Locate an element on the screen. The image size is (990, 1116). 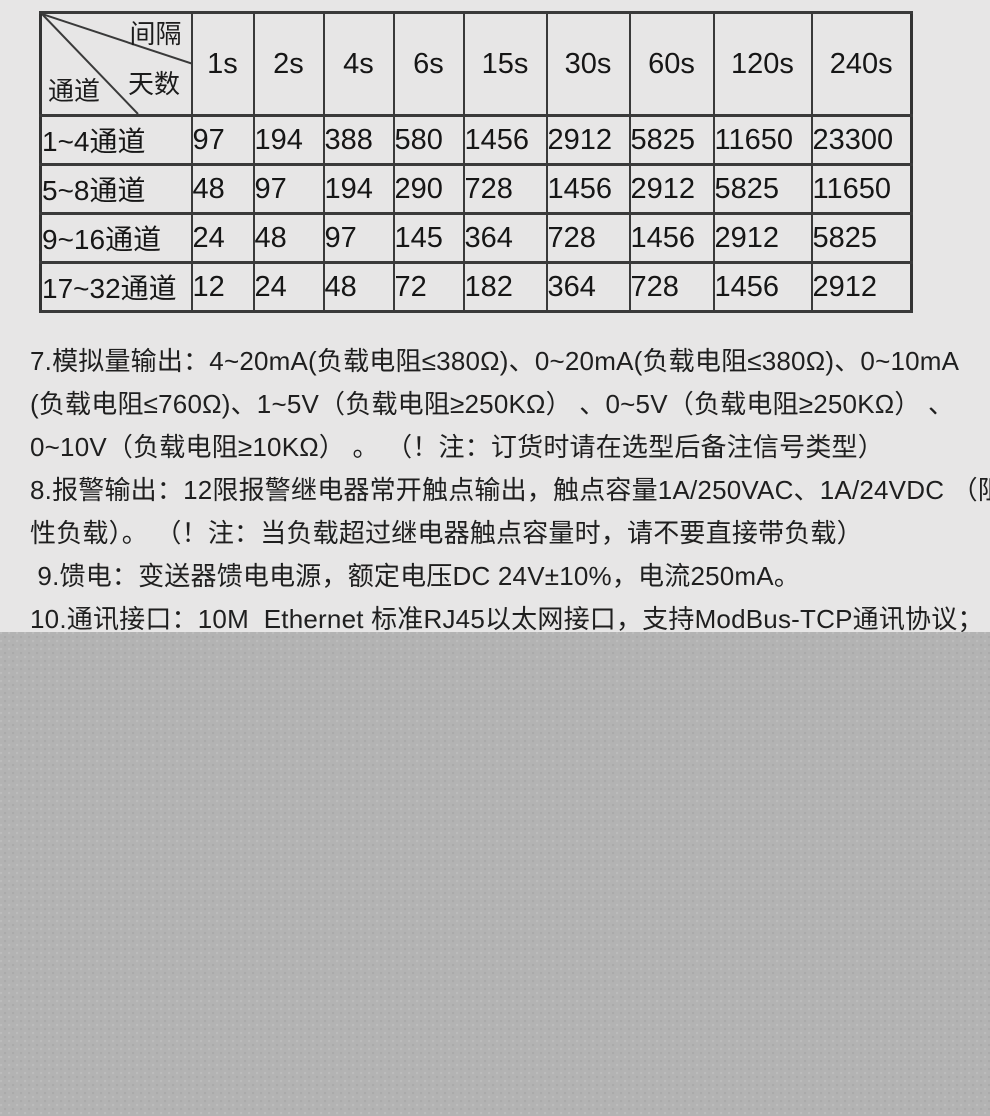
days-value-cell: 290 is located at coordinates (428, 189).